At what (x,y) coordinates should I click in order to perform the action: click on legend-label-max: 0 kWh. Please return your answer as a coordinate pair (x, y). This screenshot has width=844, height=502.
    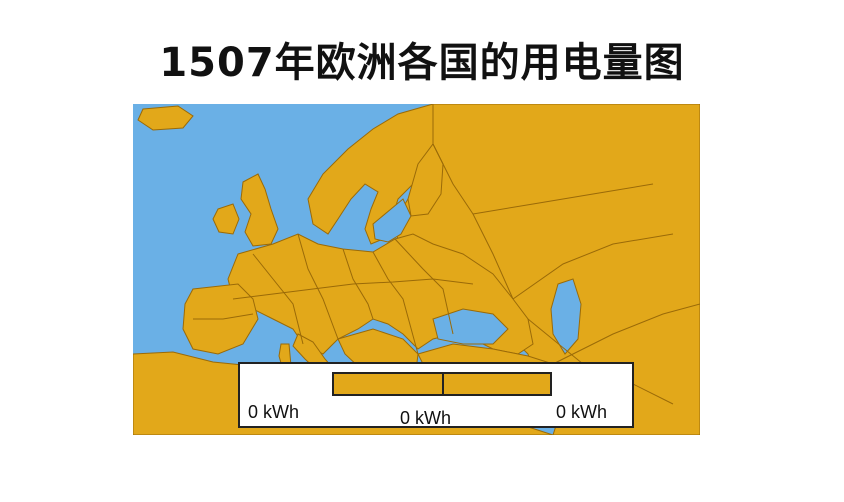
    Looking at the image, I should click on (582, 412).